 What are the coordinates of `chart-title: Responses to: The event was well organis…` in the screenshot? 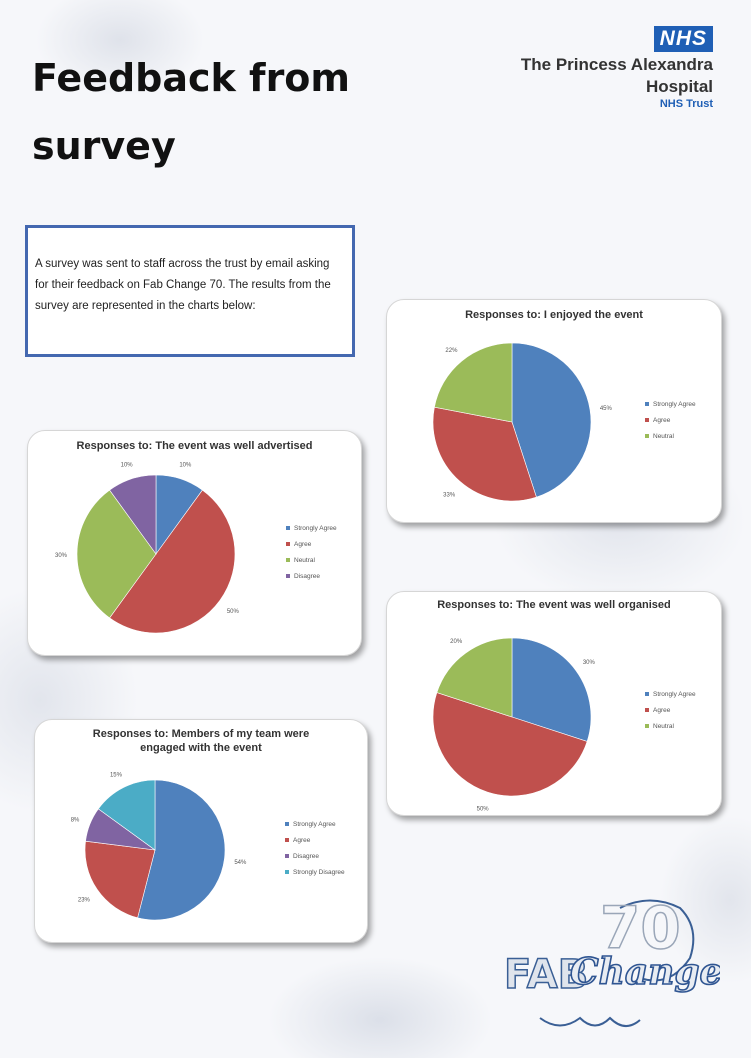 It's located at (554, 605).